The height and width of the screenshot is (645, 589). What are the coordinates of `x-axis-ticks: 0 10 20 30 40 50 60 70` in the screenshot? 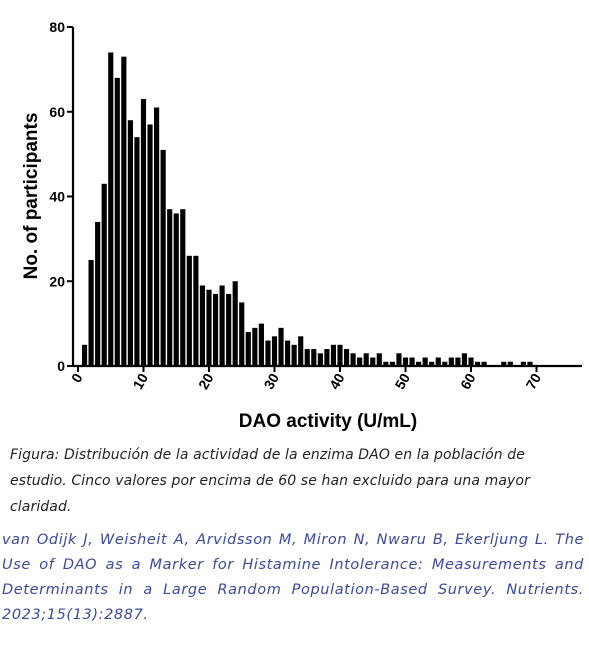 It's located at (306, 379).